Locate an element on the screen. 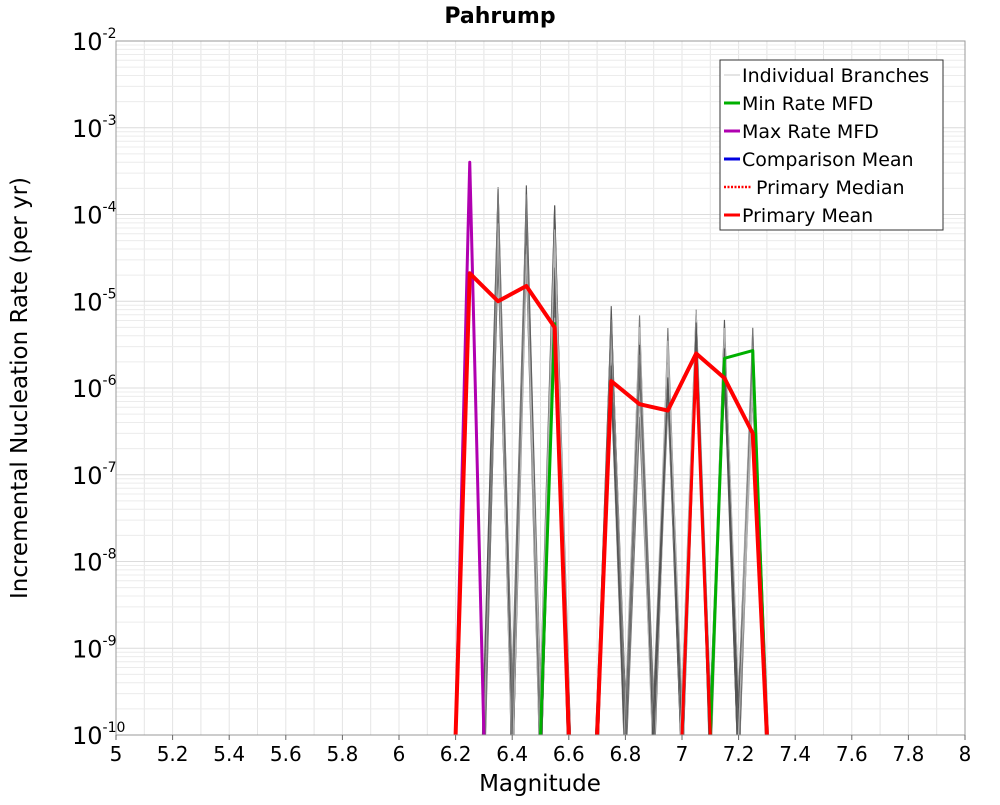 This screenshot has width=1000, height=805. y-tick-label: 10⁻⁵ is located at coordinates (94, 301).